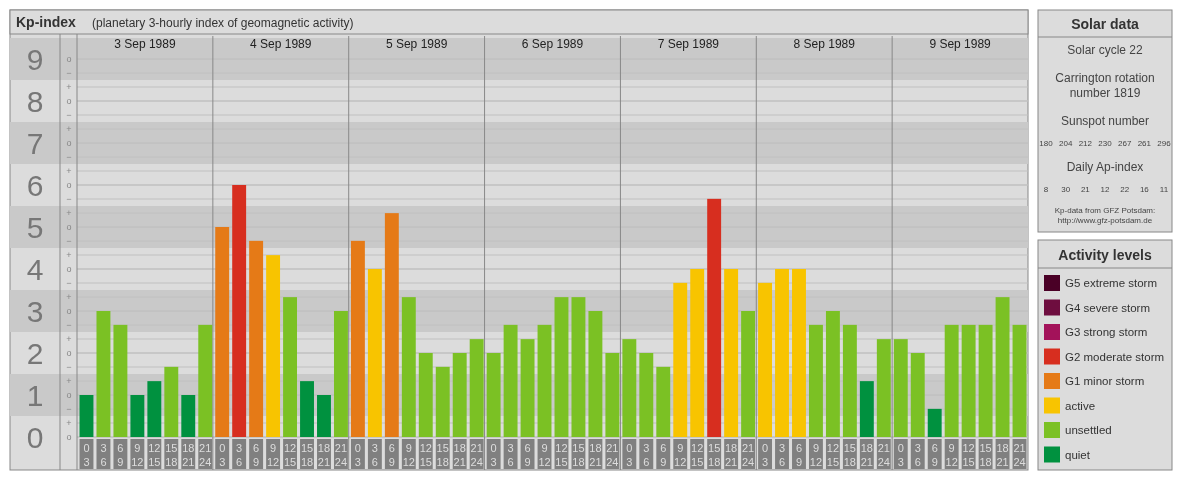  What do you see at coordinates (1106, 332) in the screenshot?
I see `legend-label: G3 strong storm` at bounding box center [1106, 332].